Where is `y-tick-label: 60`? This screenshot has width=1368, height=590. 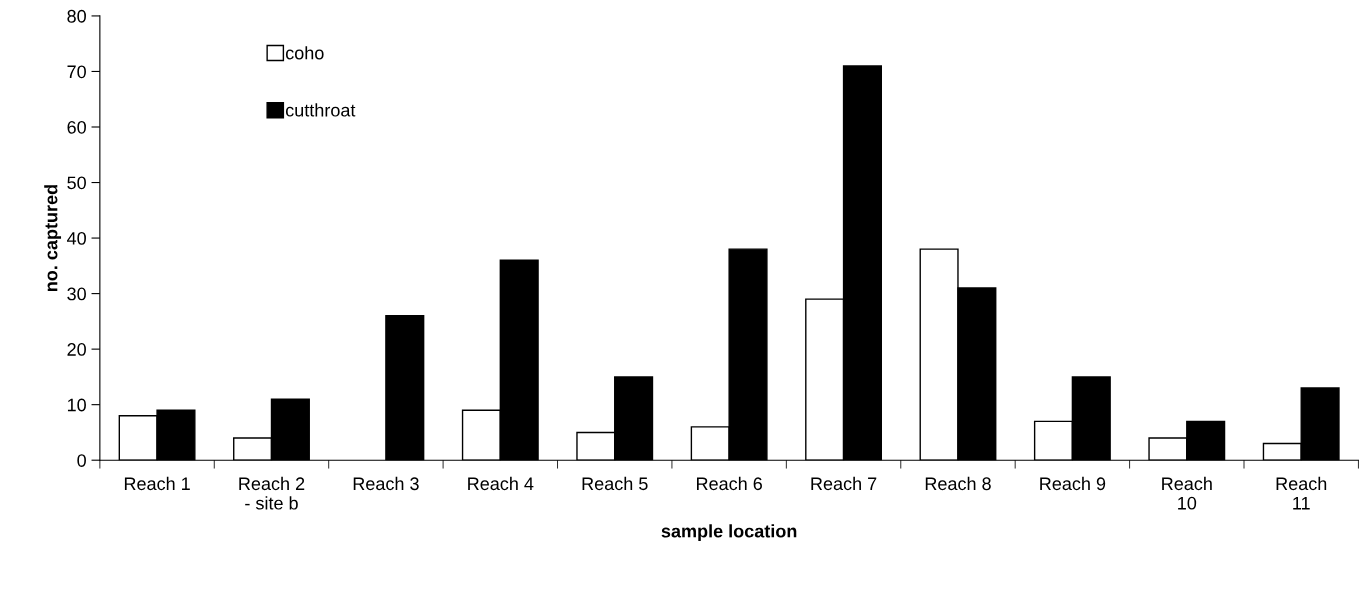 y-tick-label: 60 is located at coordinates (76, 127).